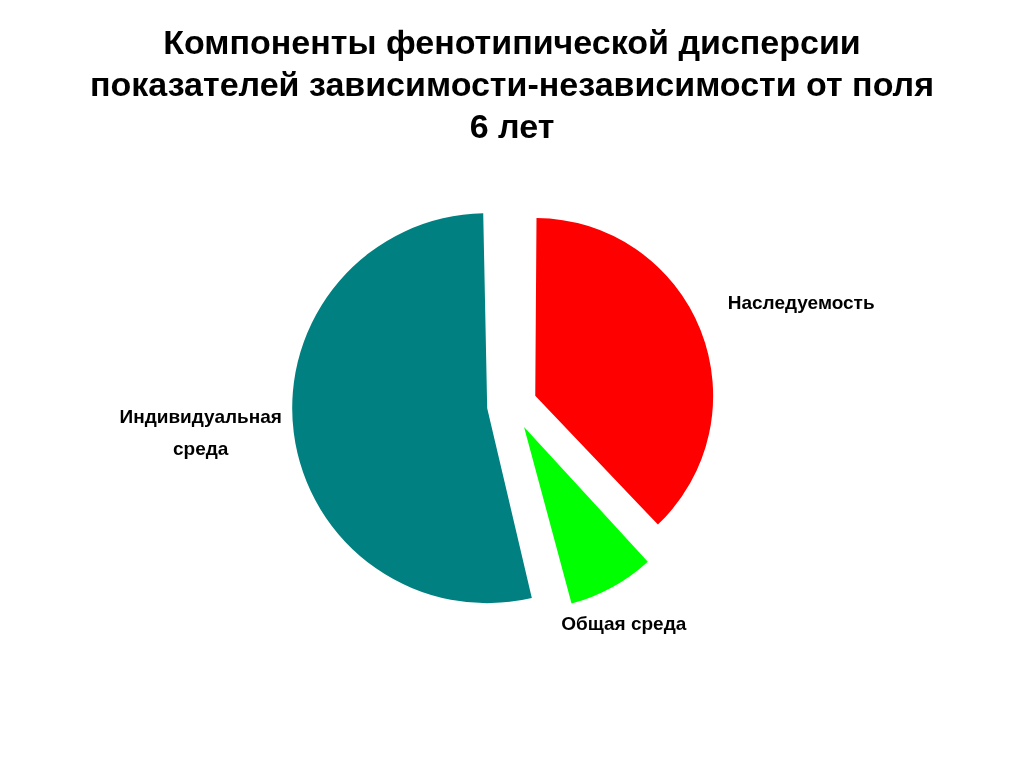  Describe the element at coordinates (801, 302) in the screenshot. I see `slice-label: Наследуемость` at that location.